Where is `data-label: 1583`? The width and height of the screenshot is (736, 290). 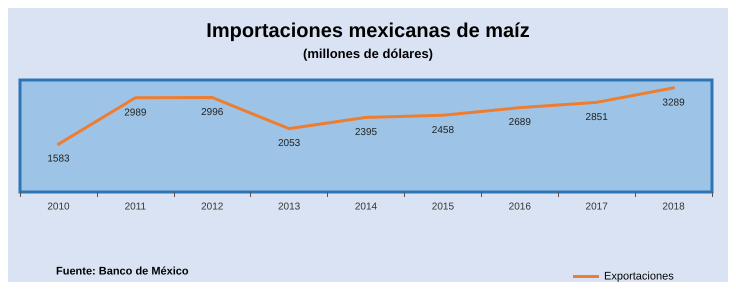 data-label: 1583 is located at coordinates (58, 159).